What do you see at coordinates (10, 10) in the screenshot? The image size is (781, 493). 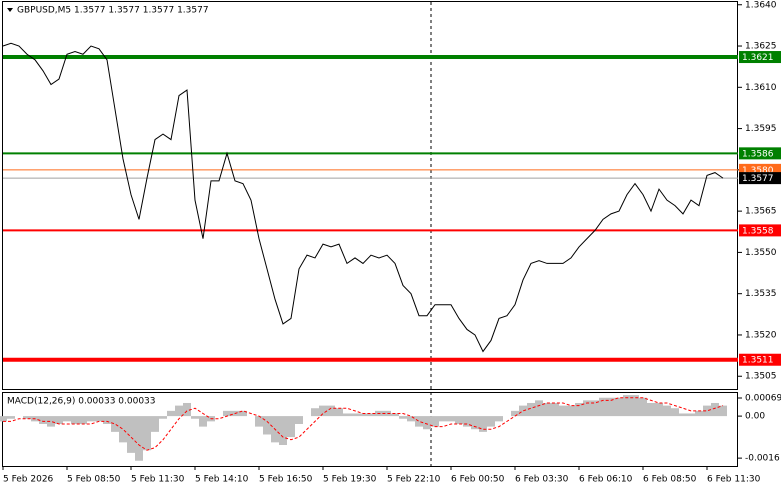 I see `menu-arrow` at bounding box center [10, 10].